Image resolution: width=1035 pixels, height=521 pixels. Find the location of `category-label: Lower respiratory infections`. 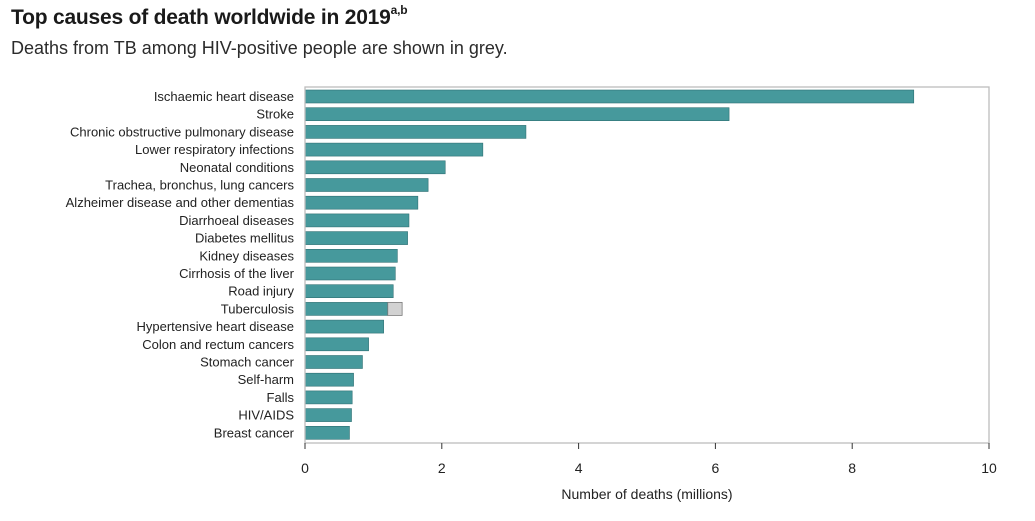

category-label: Lower respiratory infections is located at coordinates (214, 149).